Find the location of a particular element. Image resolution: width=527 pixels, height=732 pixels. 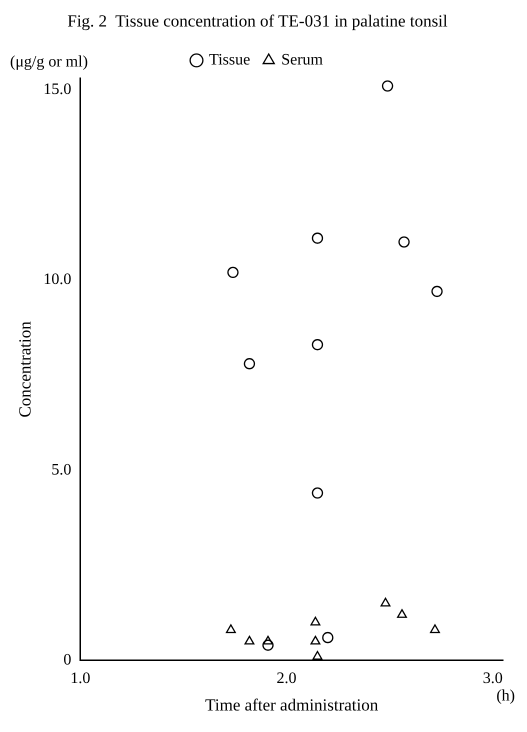

y-tick-label: 10.0 is located at coordinates (57, 279).